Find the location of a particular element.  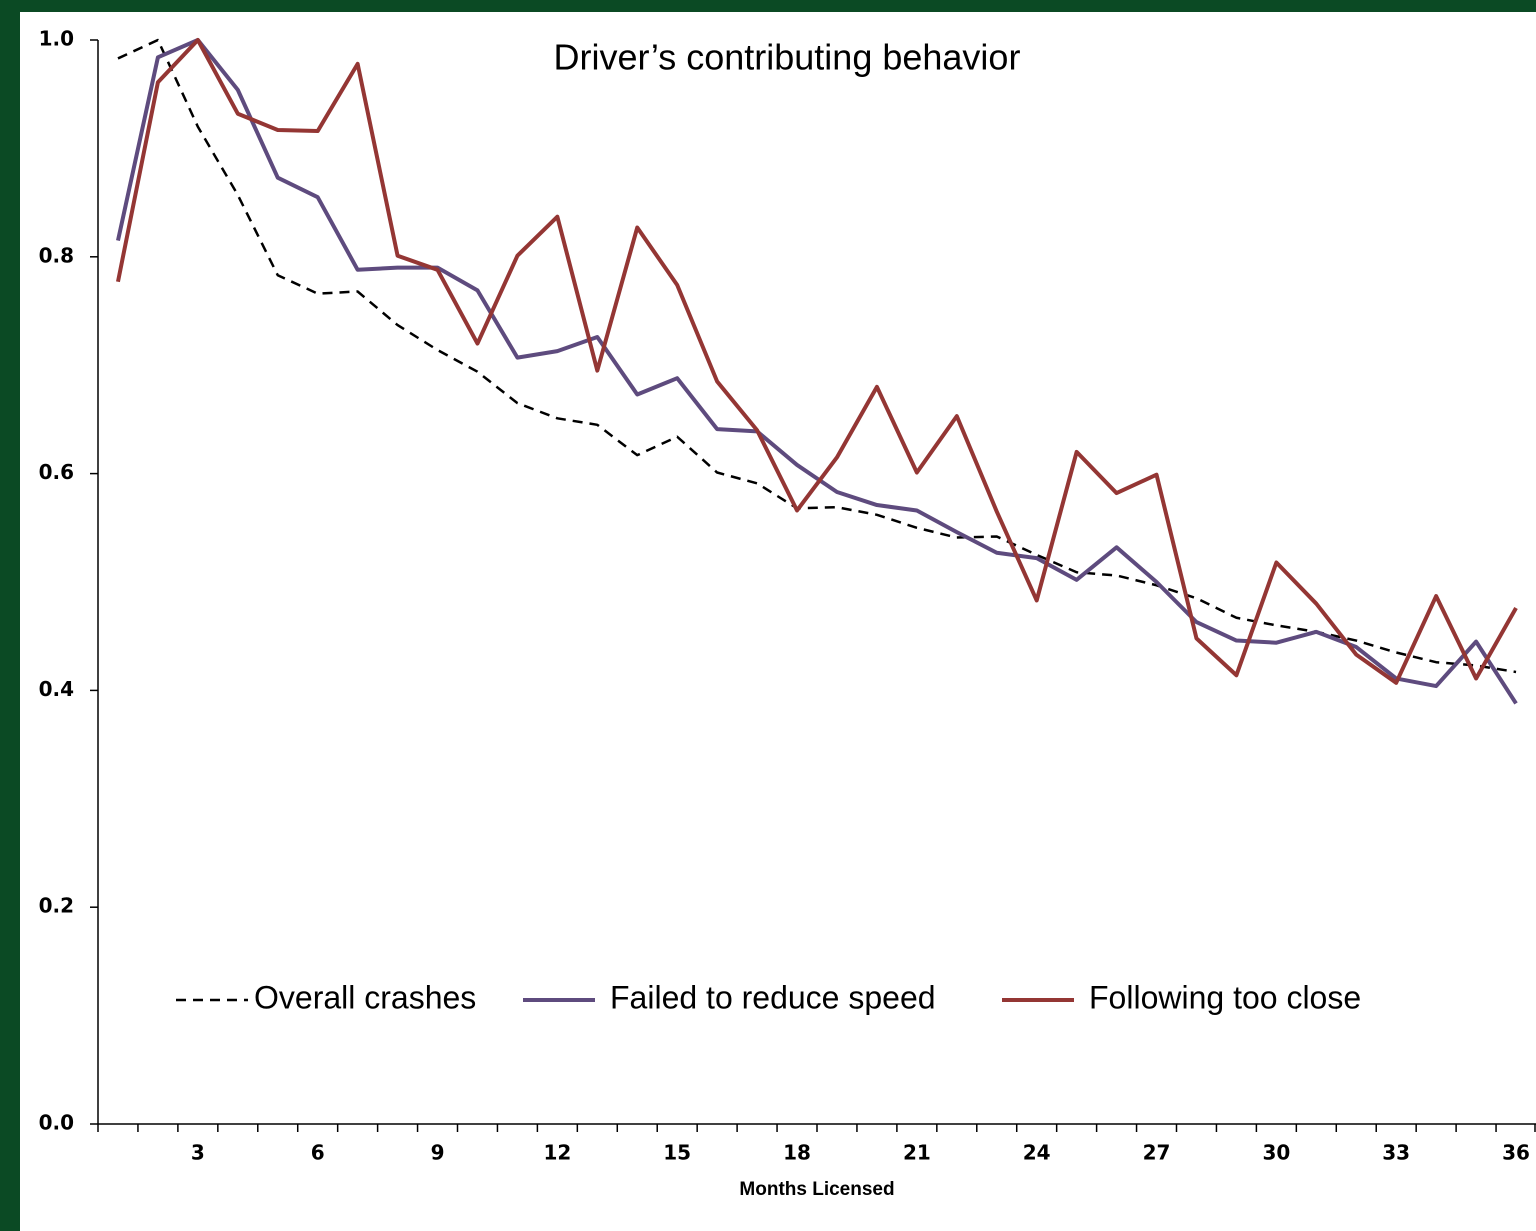

x-tick-label: 36 is located at coordinates (1516, 1153).